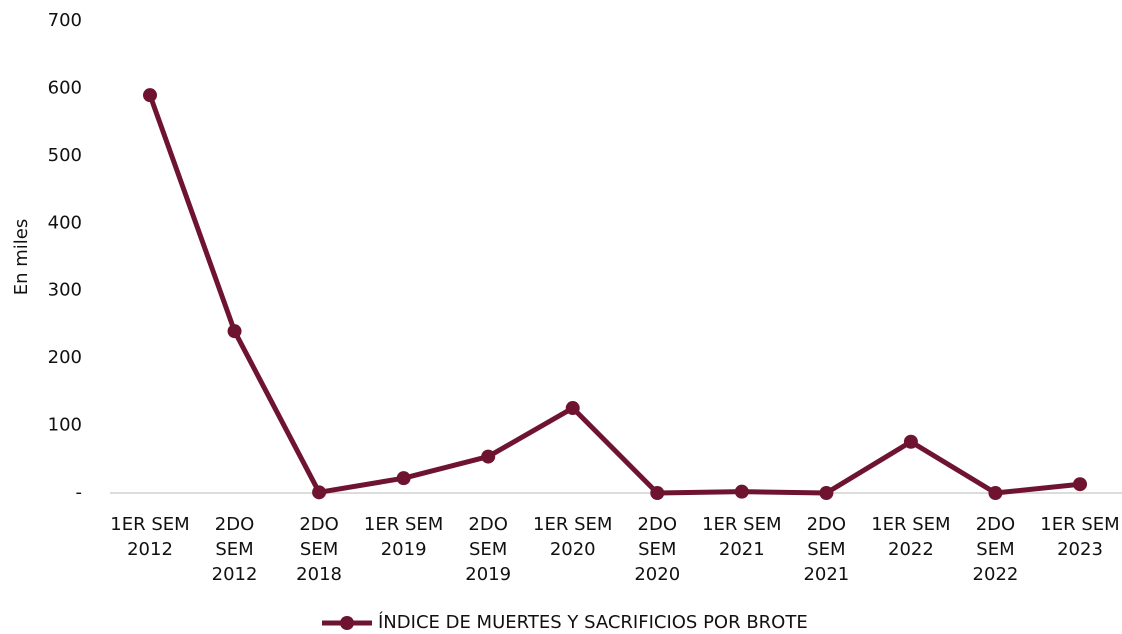  What do you see at coordinates (742, 537) in the screenshot?
I see `x-tick-label: 1ER SEM 2021` at bounding box center [742, 537].